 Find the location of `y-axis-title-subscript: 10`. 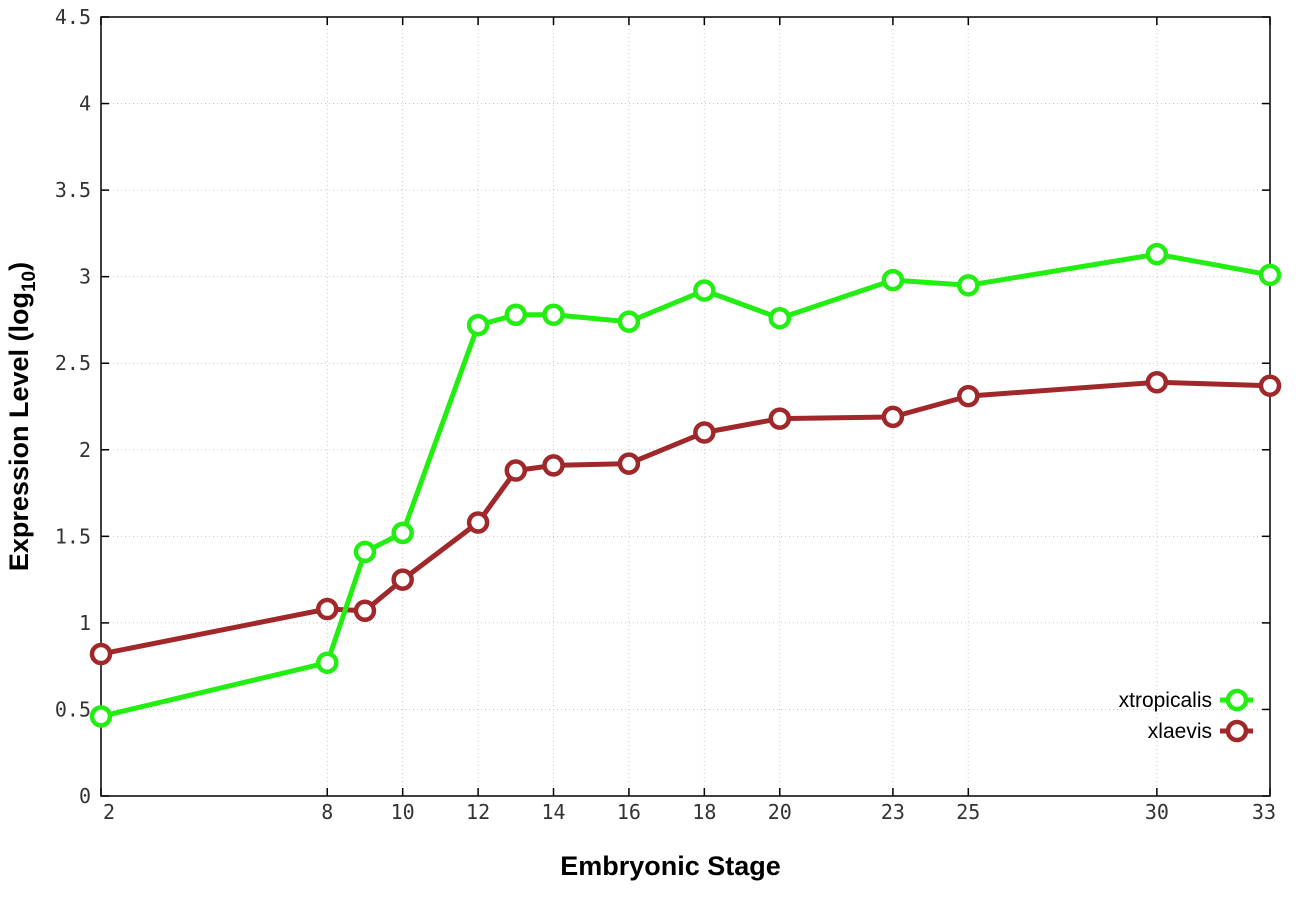

y-axis-title-subscript: 10 is located at coordinates (29, 281).